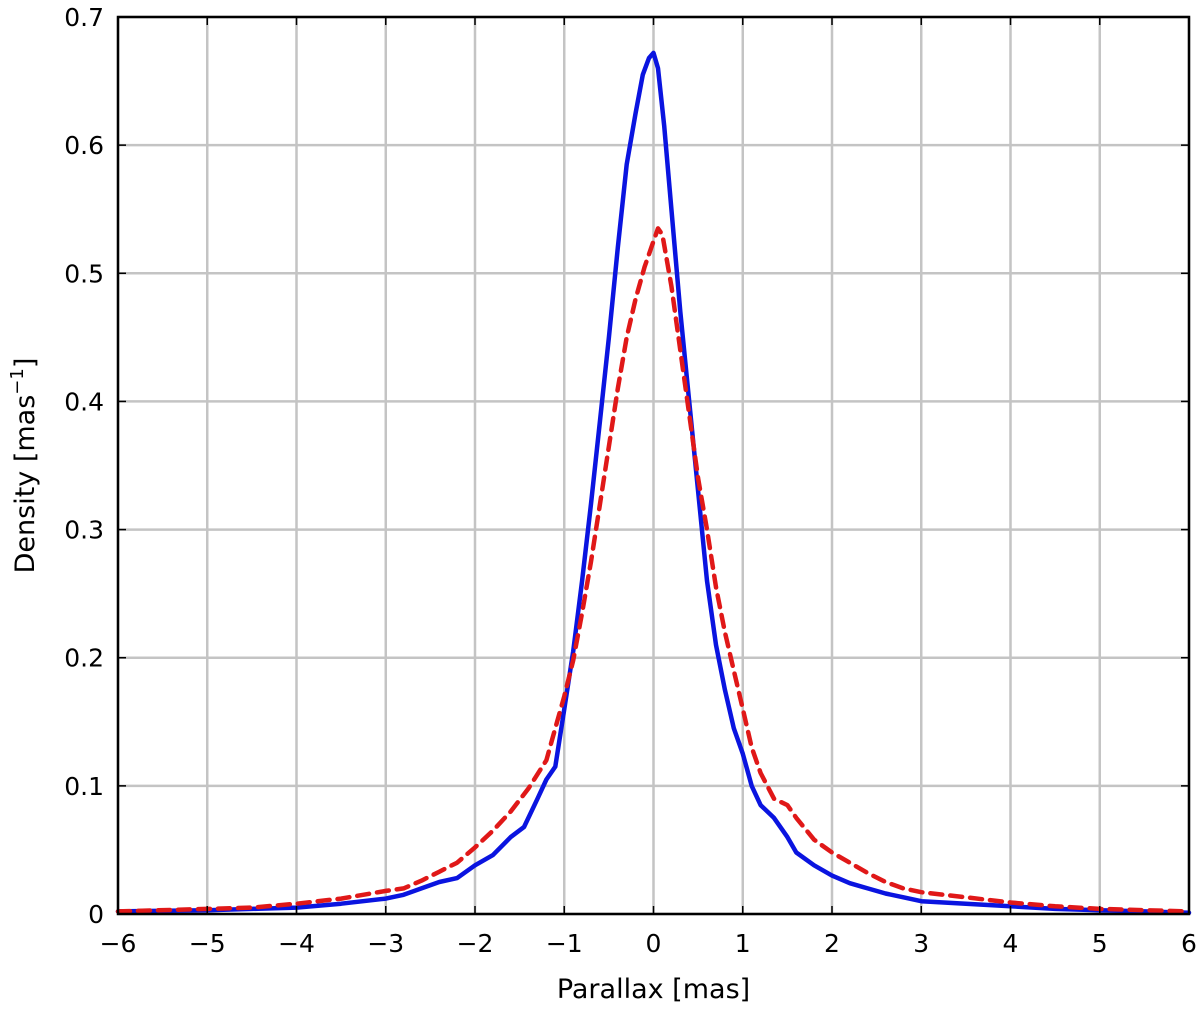 This screenshot has height=1009, width=1200. What do you see at coordinates (84, 786) in the screenshot?
I see `y-tick-label: 0.1` at bounding box center [84, 786].